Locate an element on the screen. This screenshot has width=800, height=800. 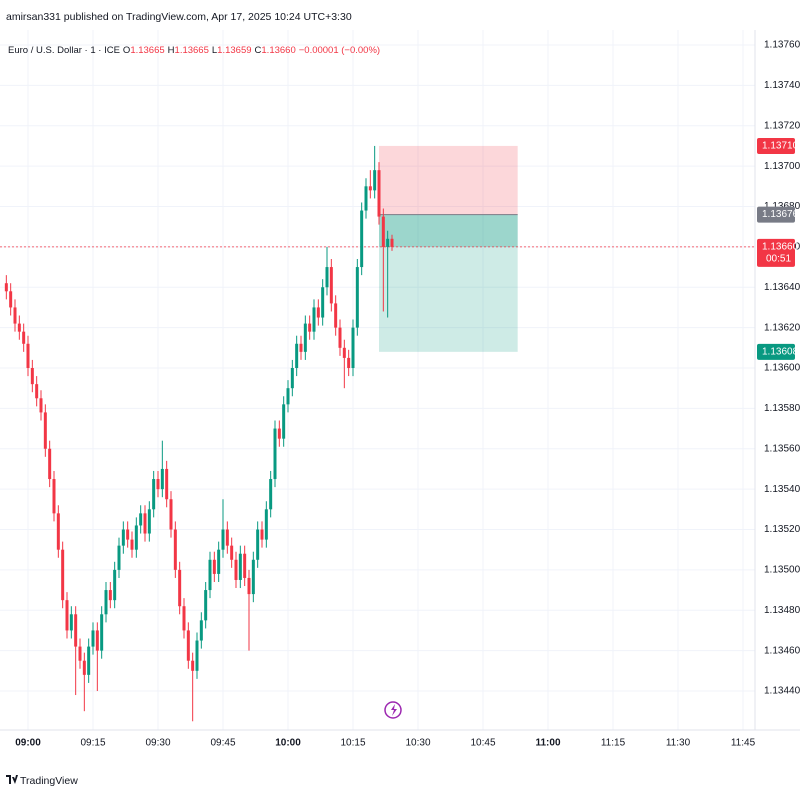
y-tick-label: 1.13640 is located at coordinates (782, 287).